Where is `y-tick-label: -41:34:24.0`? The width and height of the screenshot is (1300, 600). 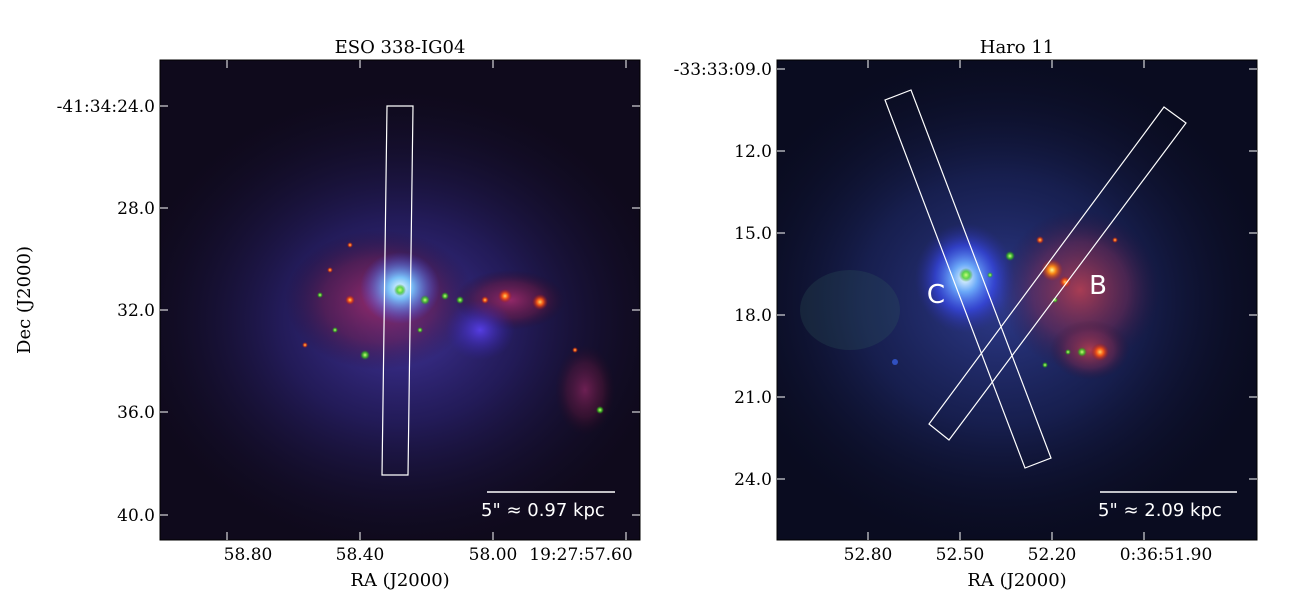
y-tick-label: -41:34:24.0 is located at coordinates (106, 107).